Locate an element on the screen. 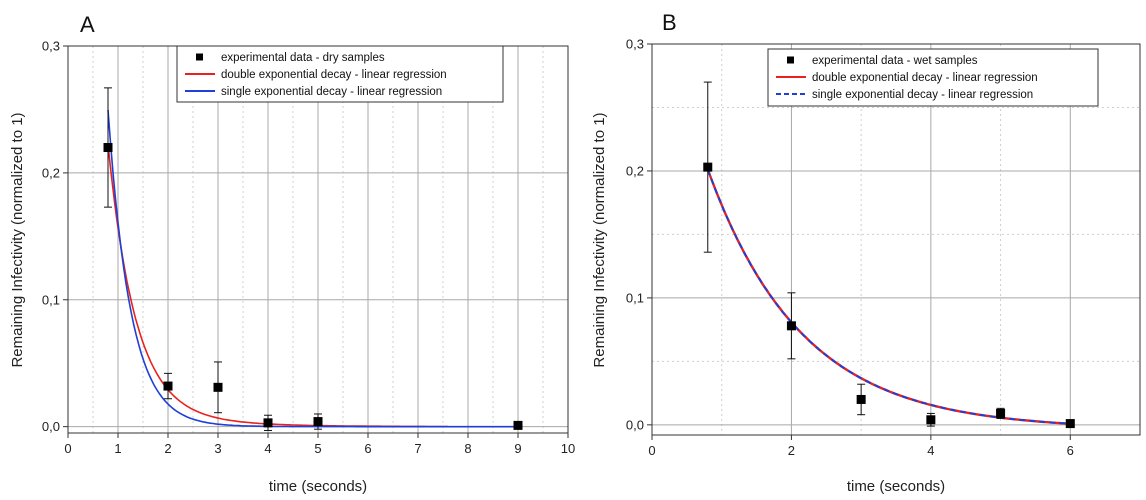 Image resolution: width=1146 pixels, height=500 pixels. panel-label: A is located at coordinates (87, 24).